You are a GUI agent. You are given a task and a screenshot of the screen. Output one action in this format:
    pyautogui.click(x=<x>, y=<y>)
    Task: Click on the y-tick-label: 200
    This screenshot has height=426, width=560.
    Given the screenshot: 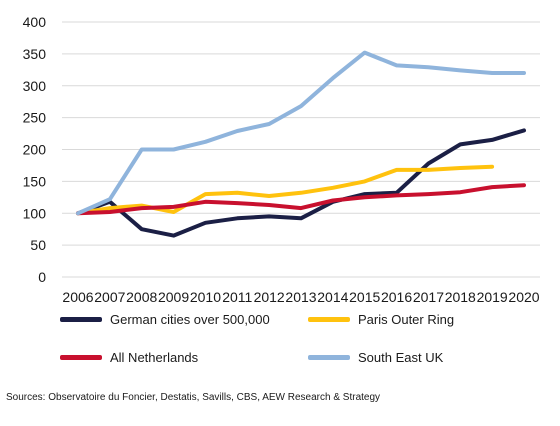 What is the action you would take?
    pyautogui.click(x=35, y=150)
    